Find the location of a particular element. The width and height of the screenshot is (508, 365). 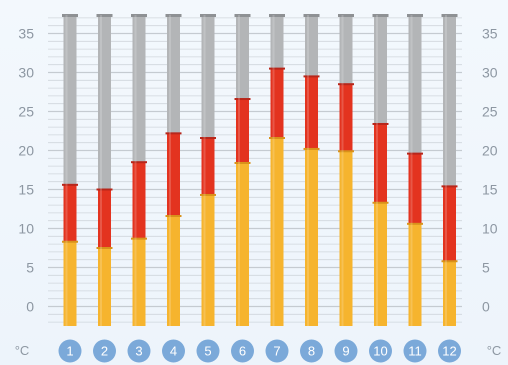

y-tick-label-right: 15 is located at coordinates (490, 190).